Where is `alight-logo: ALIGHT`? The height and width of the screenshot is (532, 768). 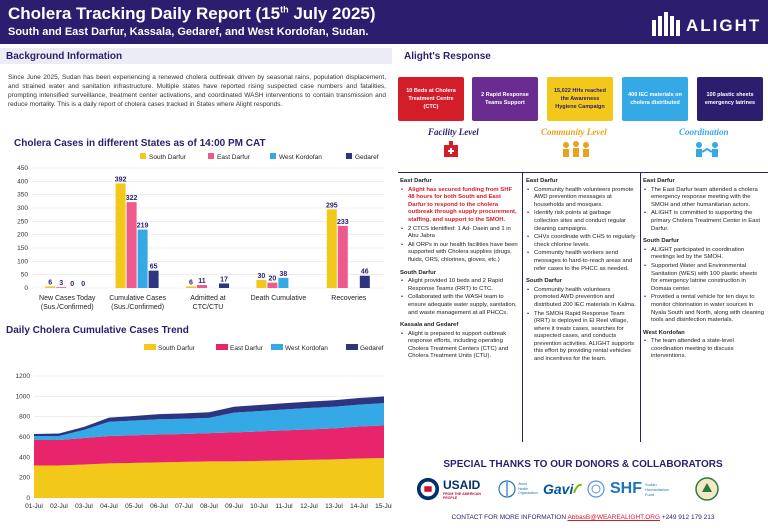 alight-logo: ALIGHT is located at coordinates (705, 22).